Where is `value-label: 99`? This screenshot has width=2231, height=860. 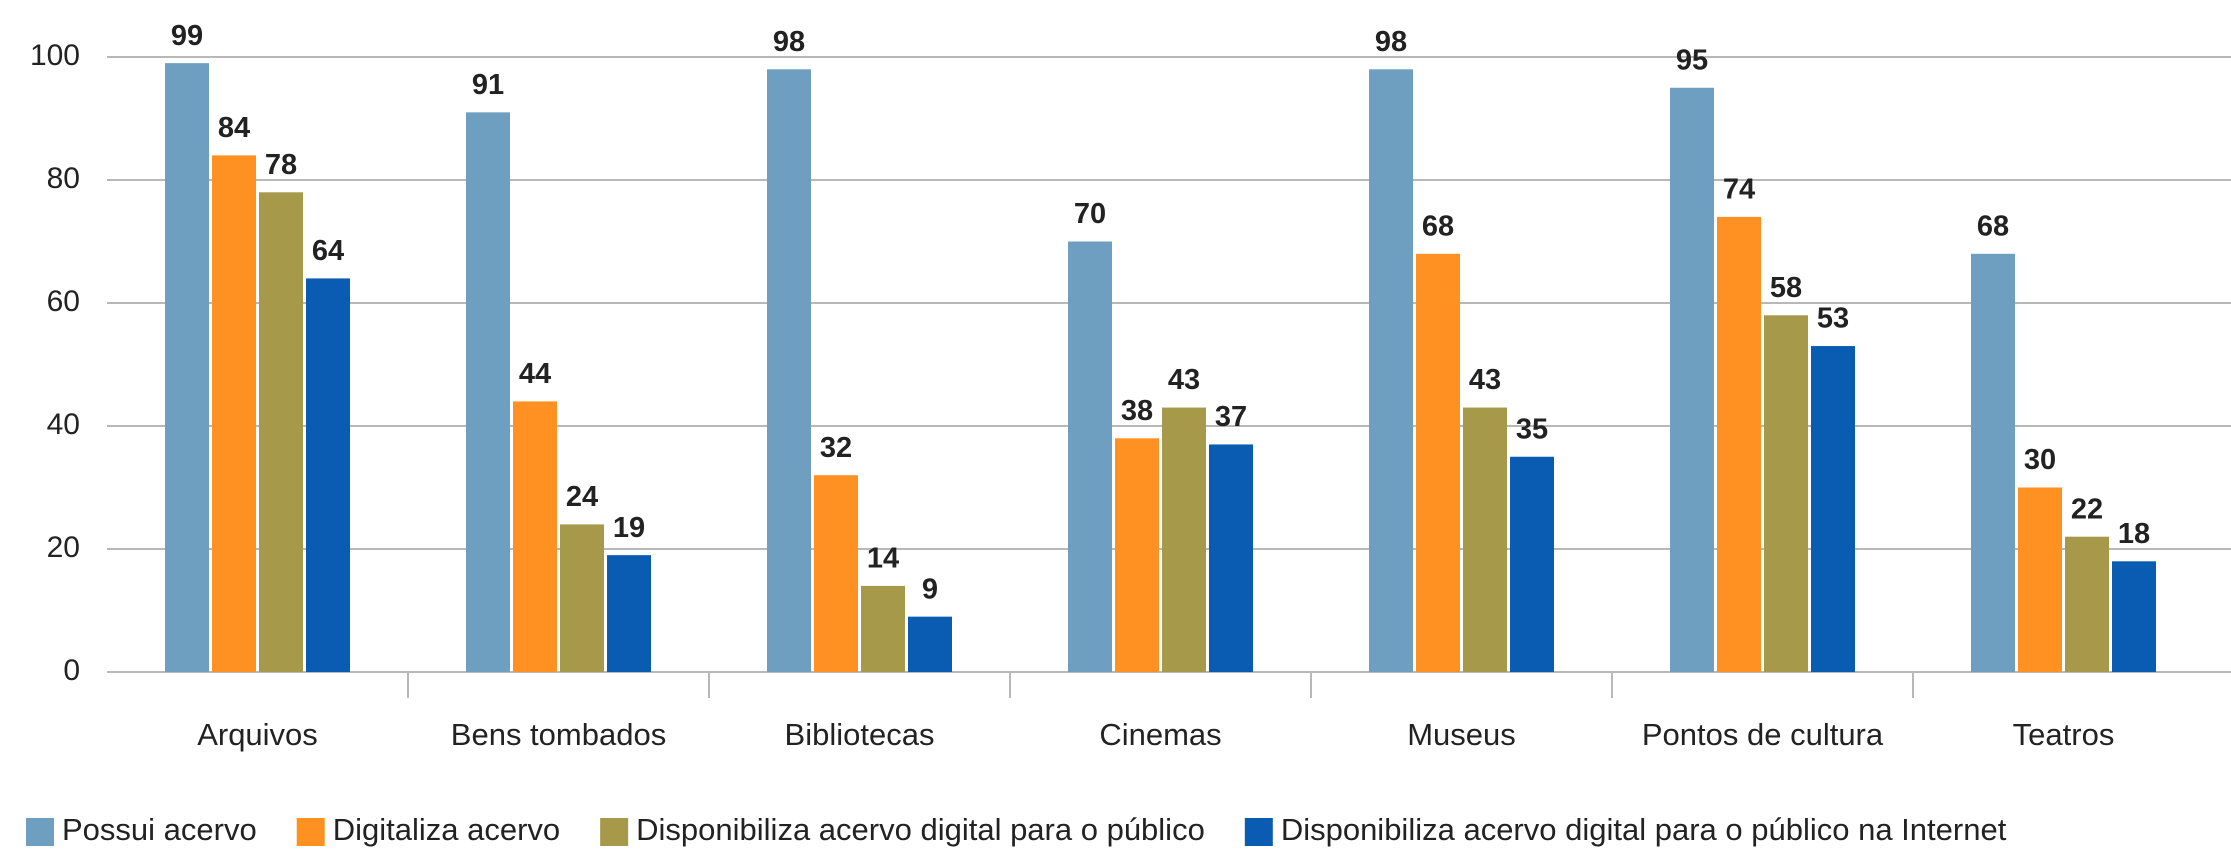
value-label: 99 is located at coordinates (187, 36).